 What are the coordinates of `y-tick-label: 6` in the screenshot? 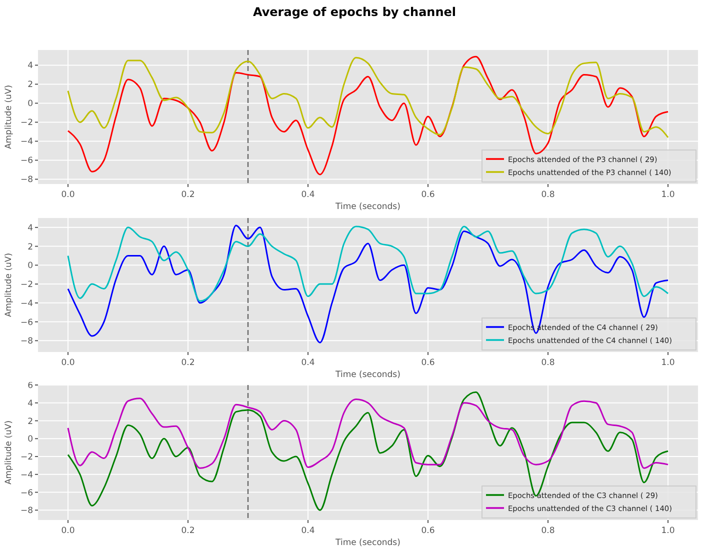 It's located at (30, 386).